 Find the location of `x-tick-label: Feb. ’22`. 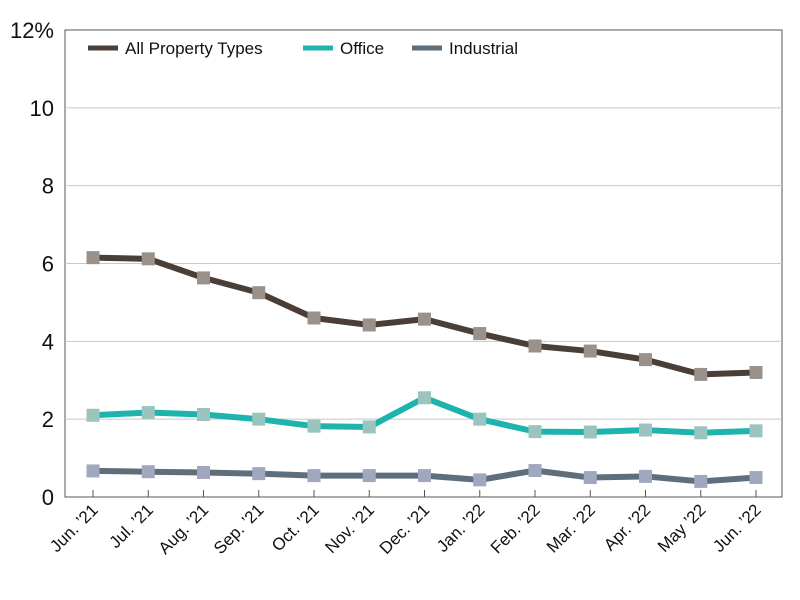

x-tick-label: Feb. ’22 is located at coordinates (515, 528).